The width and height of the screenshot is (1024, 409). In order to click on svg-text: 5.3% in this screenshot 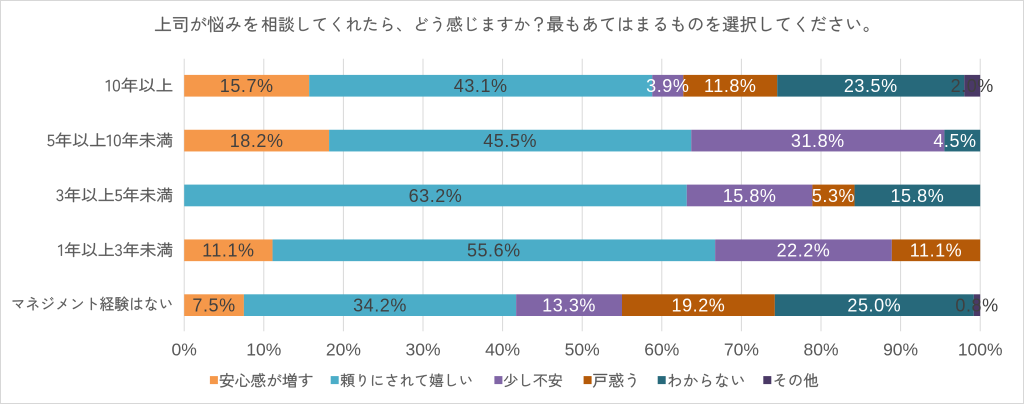, I will do `click(833, 196)`.